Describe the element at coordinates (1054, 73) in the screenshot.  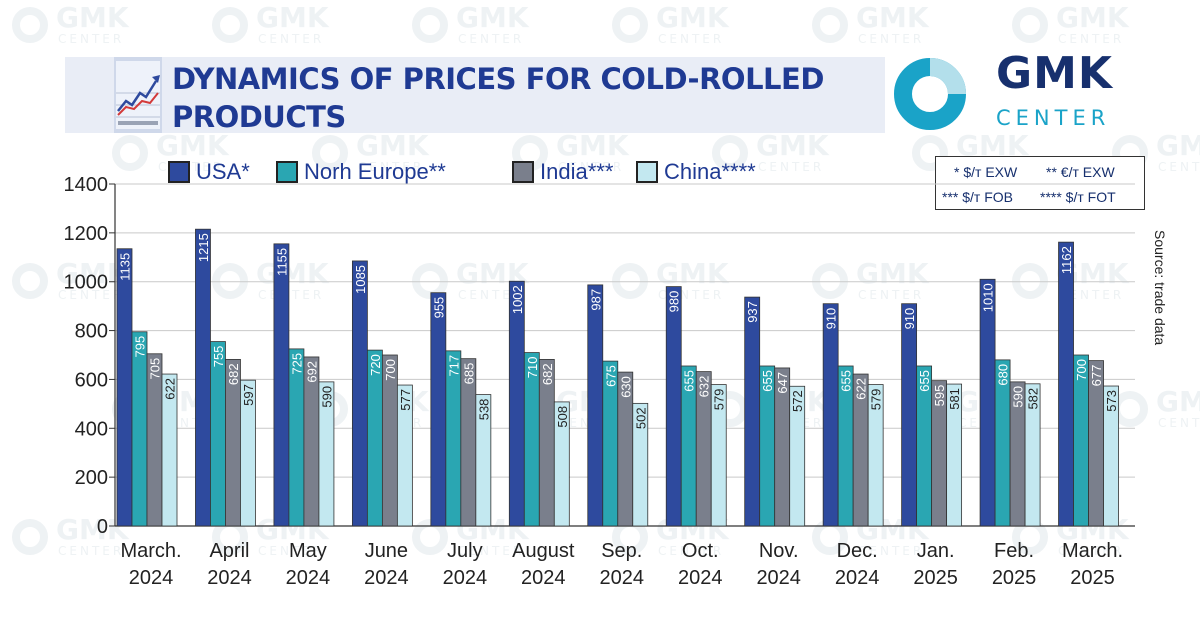
I see `logo-text: GMK` at that location.